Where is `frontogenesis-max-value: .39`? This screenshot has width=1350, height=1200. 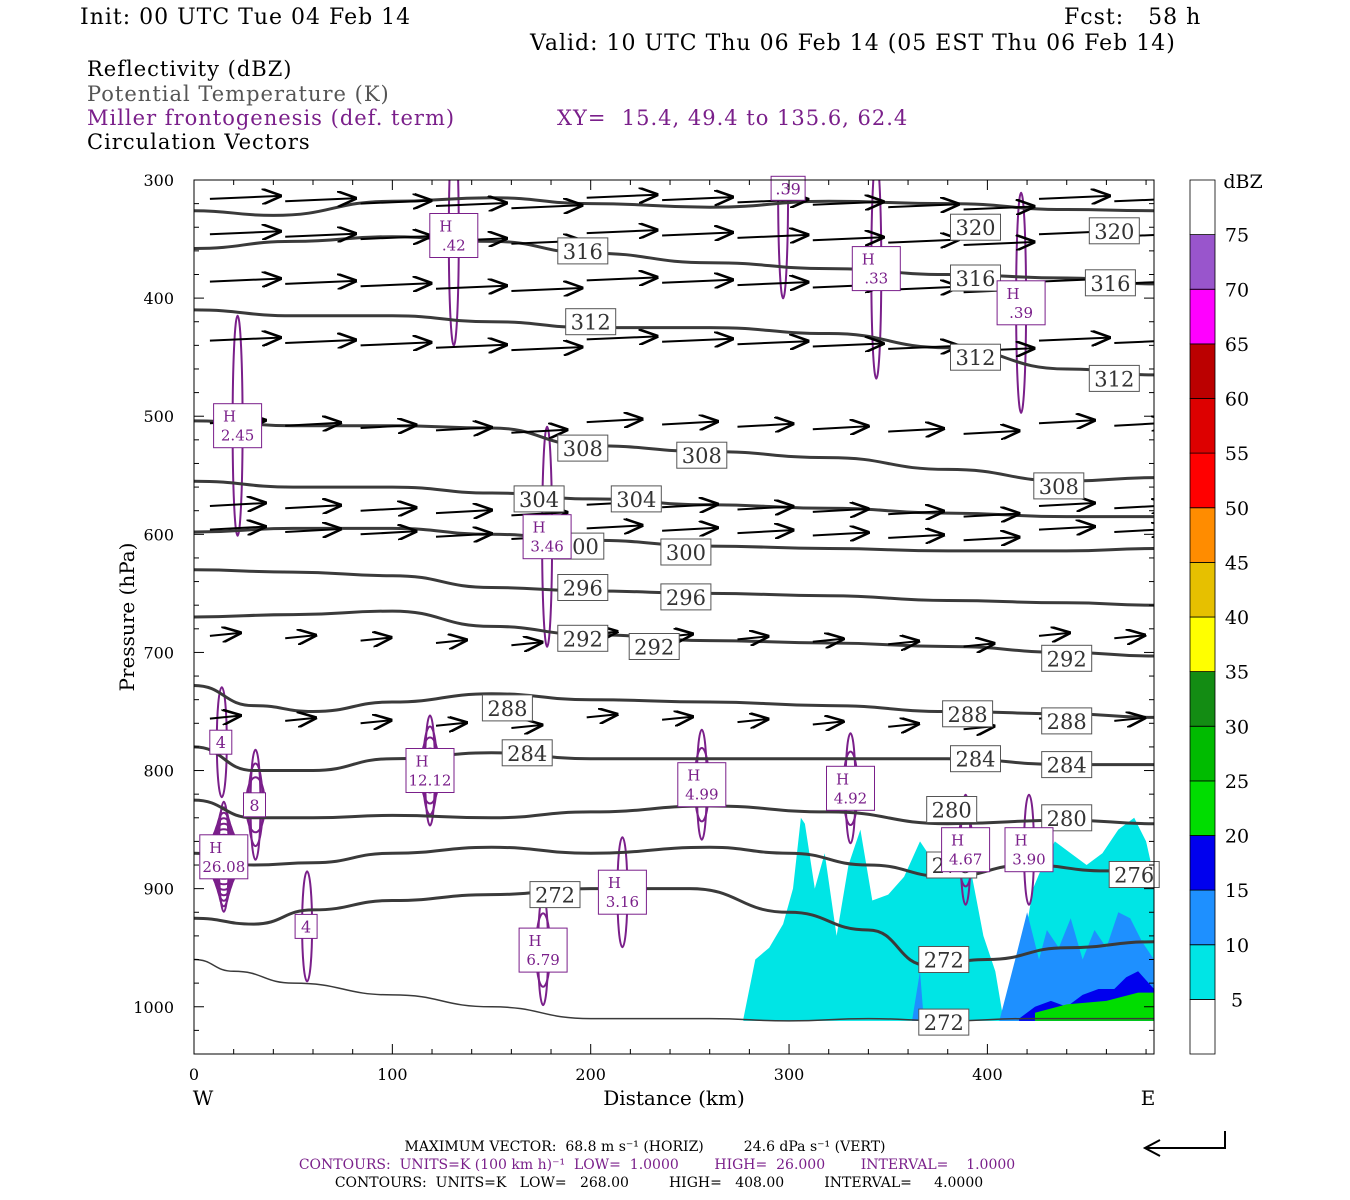 frontogenesis-max-value: .39 is located at coordinates (1021, 313).